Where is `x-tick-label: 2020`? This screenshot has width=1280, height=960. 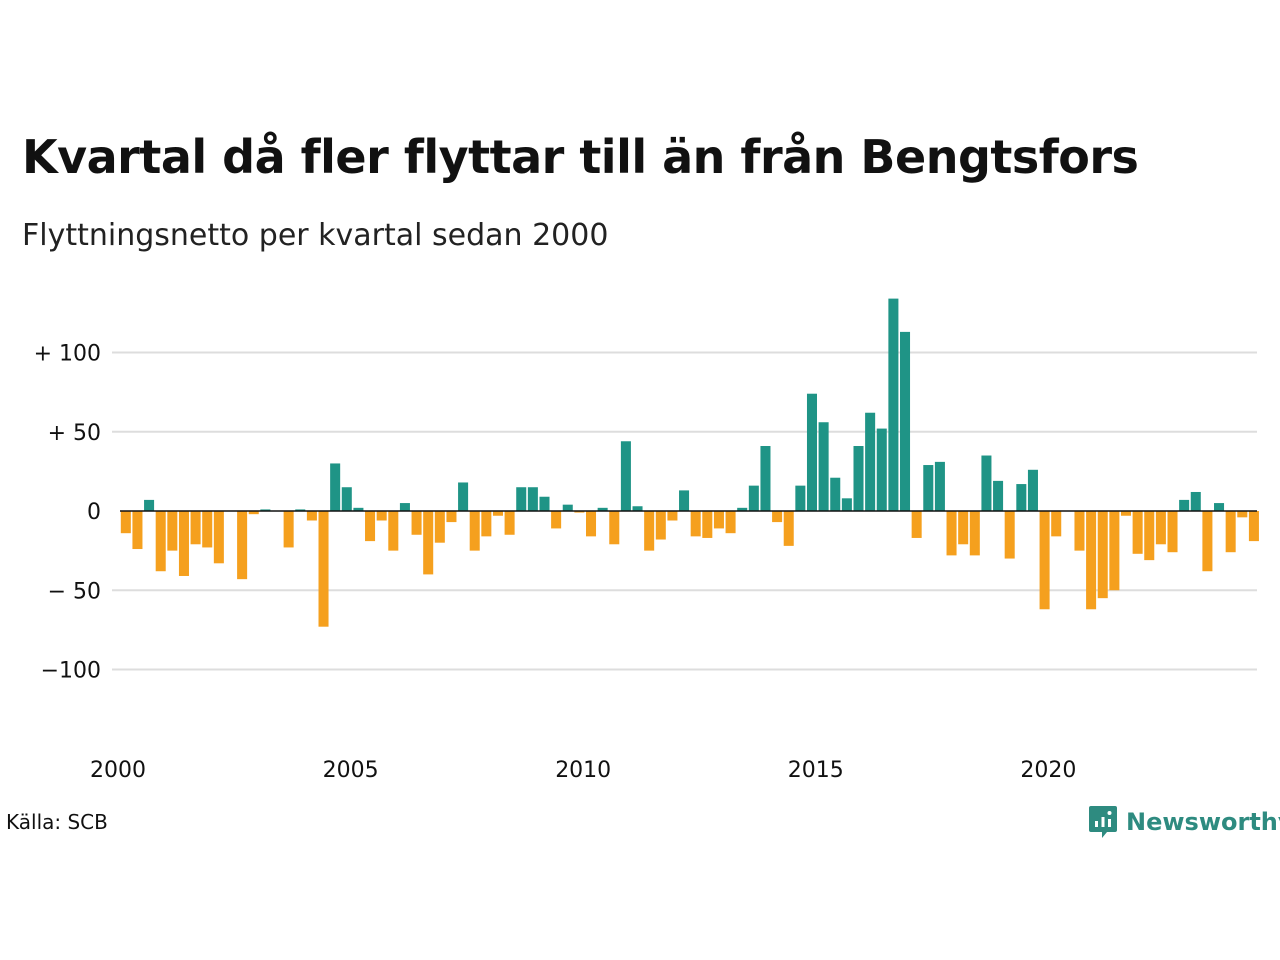 x-tick-label: 2020 is located at coordinates (1048, 770).